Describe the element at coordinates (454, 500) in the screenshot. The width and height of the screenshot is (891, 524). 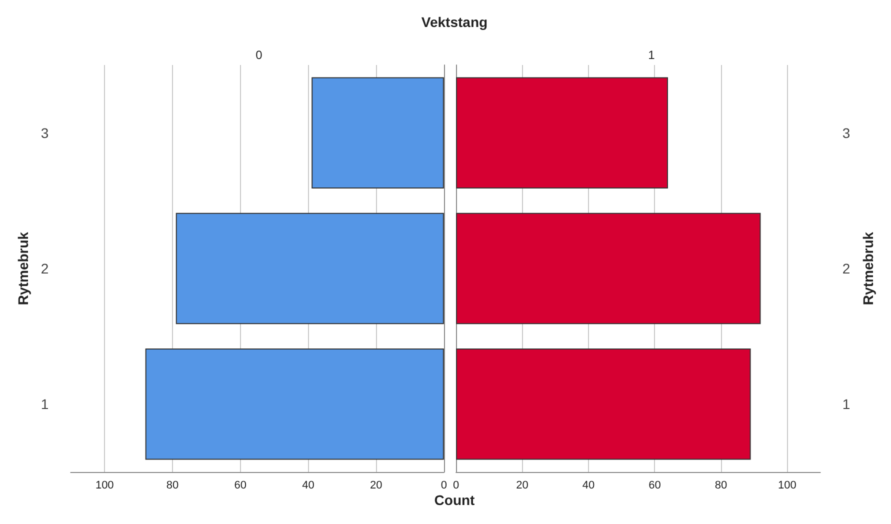
I see `x-axis-title: Count` at that location.